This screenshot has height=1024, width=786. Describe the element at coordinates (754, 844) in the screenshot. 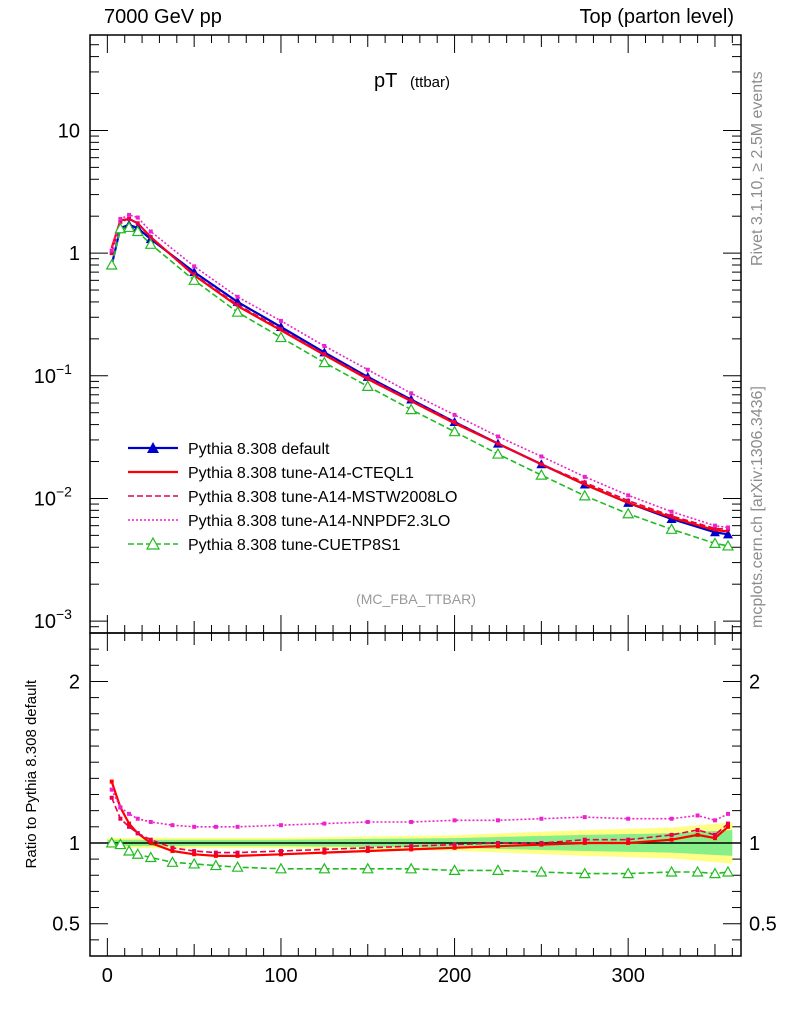

I see `ratio-tick-label-right: 1` at that location.